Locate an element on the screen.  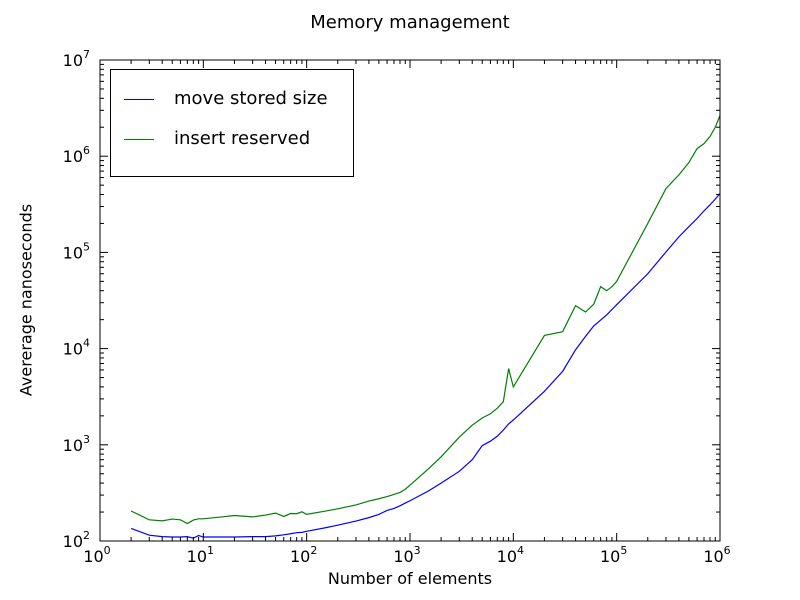
legend: move stored size insert reserved is located at coordinates (232, 123).